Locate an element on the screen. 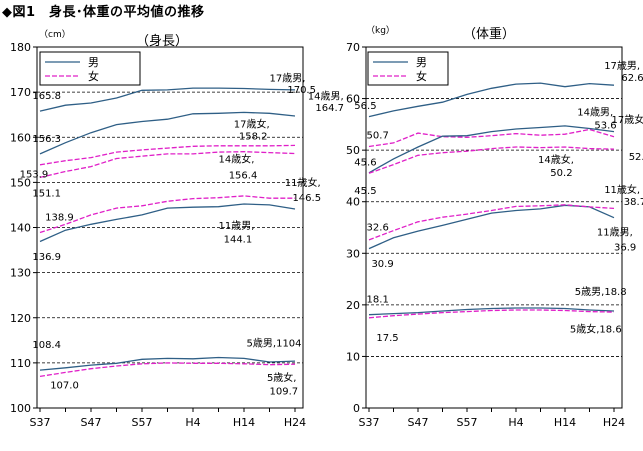  data-annotation: 36.9 is located at coordinates (625, 248).